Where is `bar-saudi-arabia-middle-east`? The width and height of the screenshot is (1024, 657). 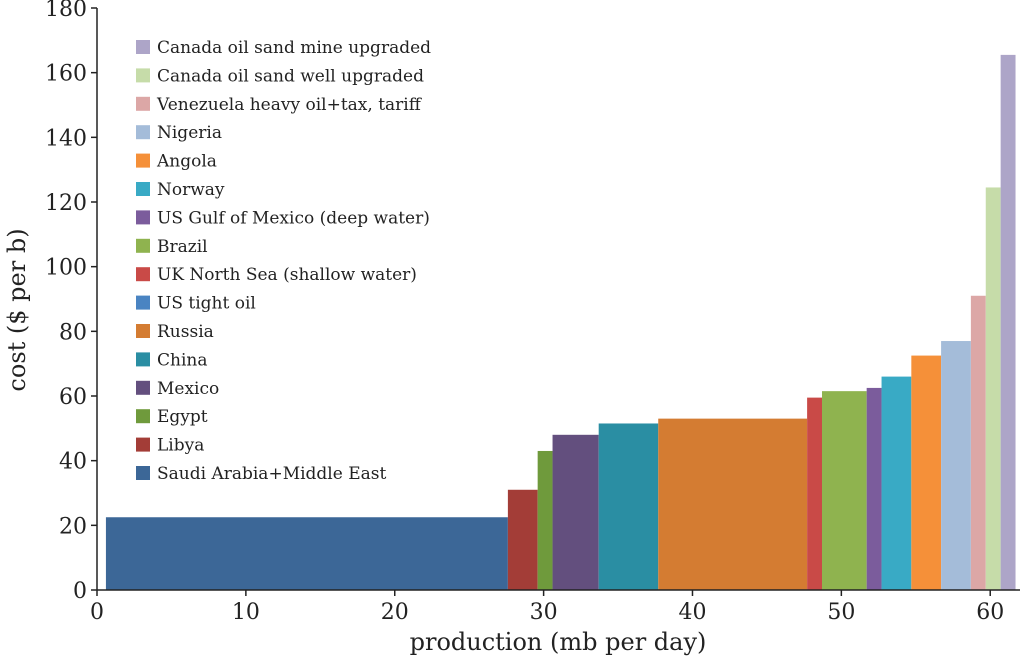
bar-saudi-arabia-middle-east is located at coordinates (306, 553).